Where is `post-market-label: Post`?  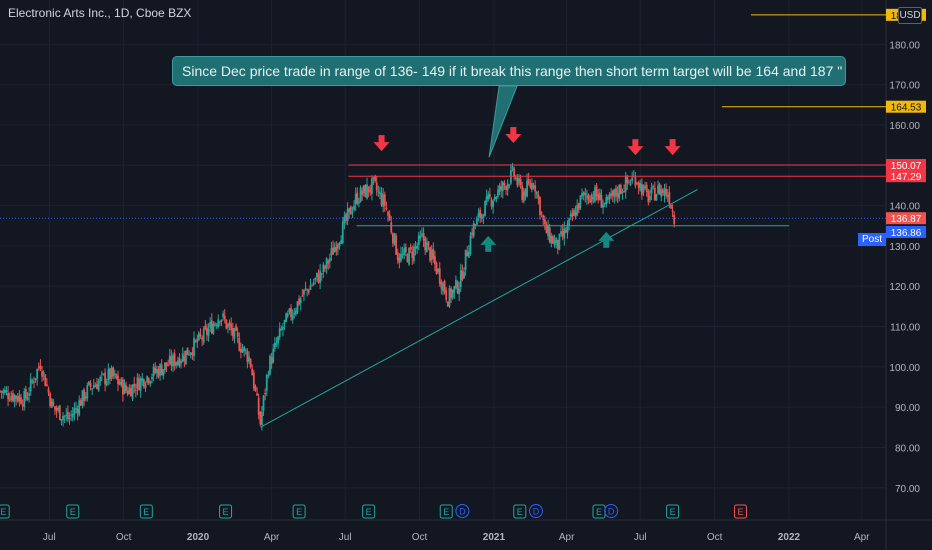
post-market-label: Post is located at coordinates (872, 239).